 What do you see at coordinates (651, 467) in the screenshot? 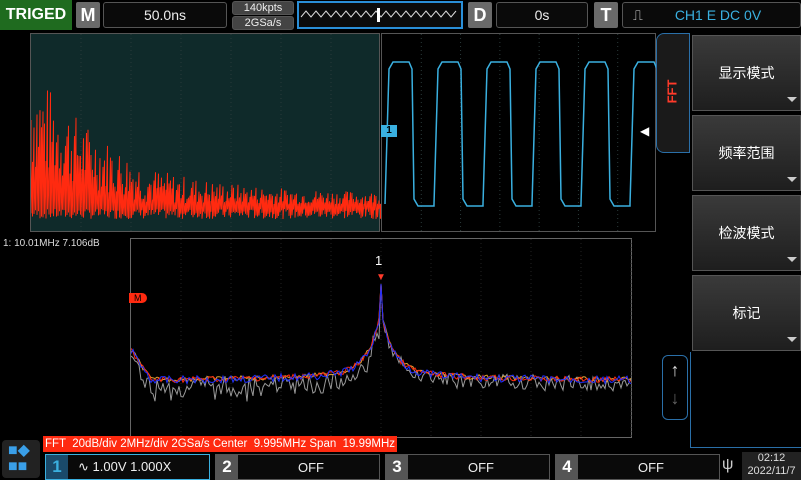
I see `ch4-value: OFF` at bounding box center [651, 467].